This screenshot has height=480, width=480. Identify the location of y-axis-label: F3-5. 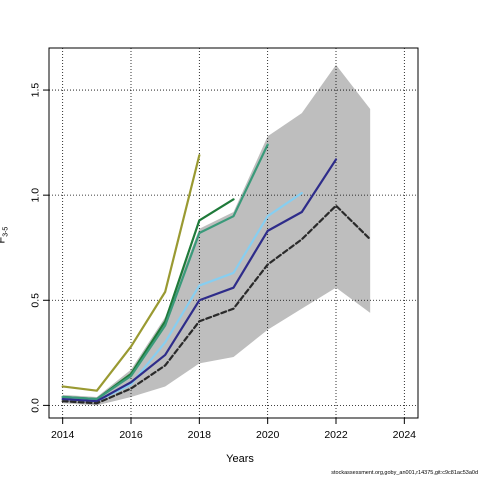
(5, 235).